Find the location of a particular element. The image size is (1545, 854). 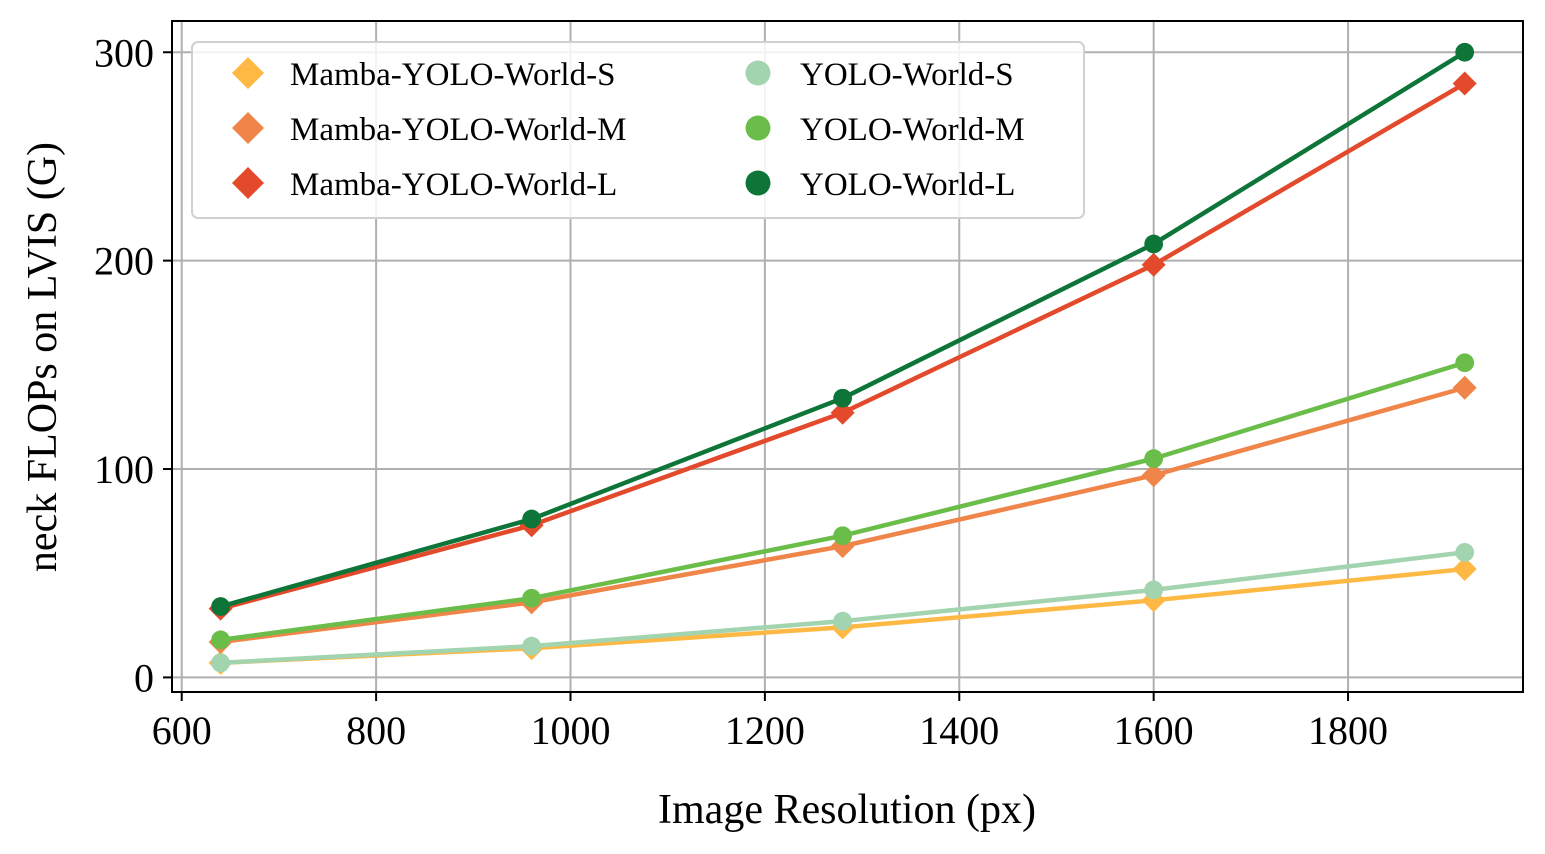

y-tick-label: 200 is located at coordinates (124, 261).